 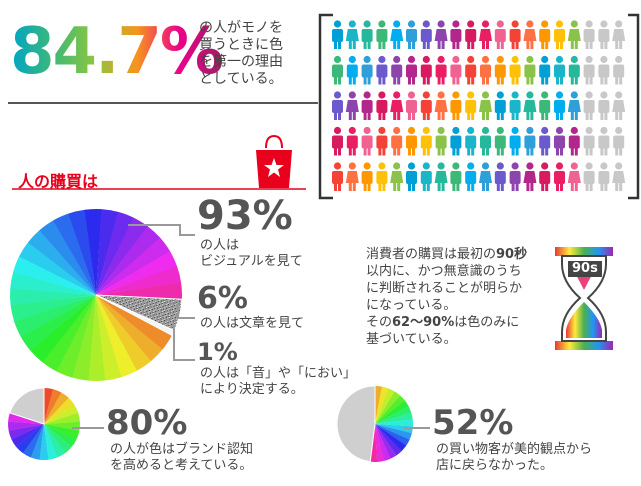 I want to click on caption-line: を高めると考えている。, so click(x=181, y=465).